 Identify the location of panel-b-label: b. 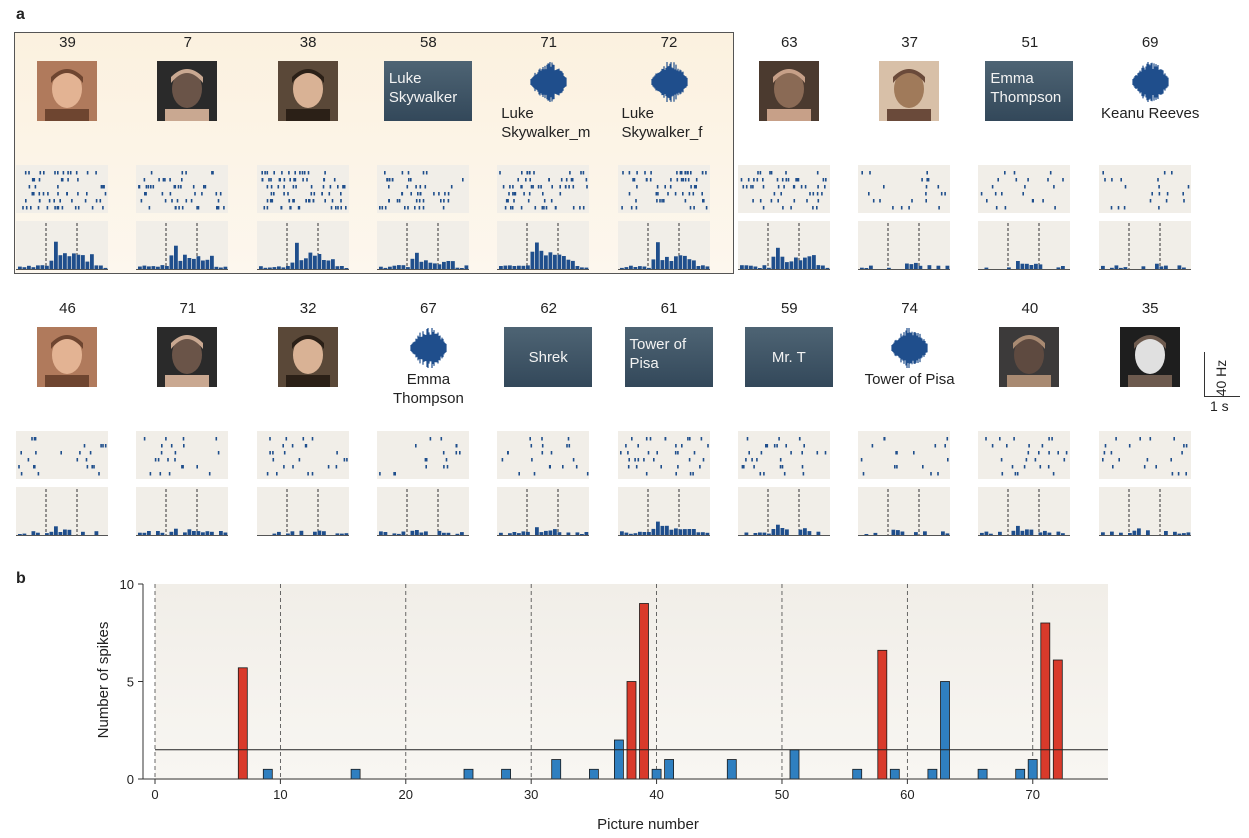
(21, 578).